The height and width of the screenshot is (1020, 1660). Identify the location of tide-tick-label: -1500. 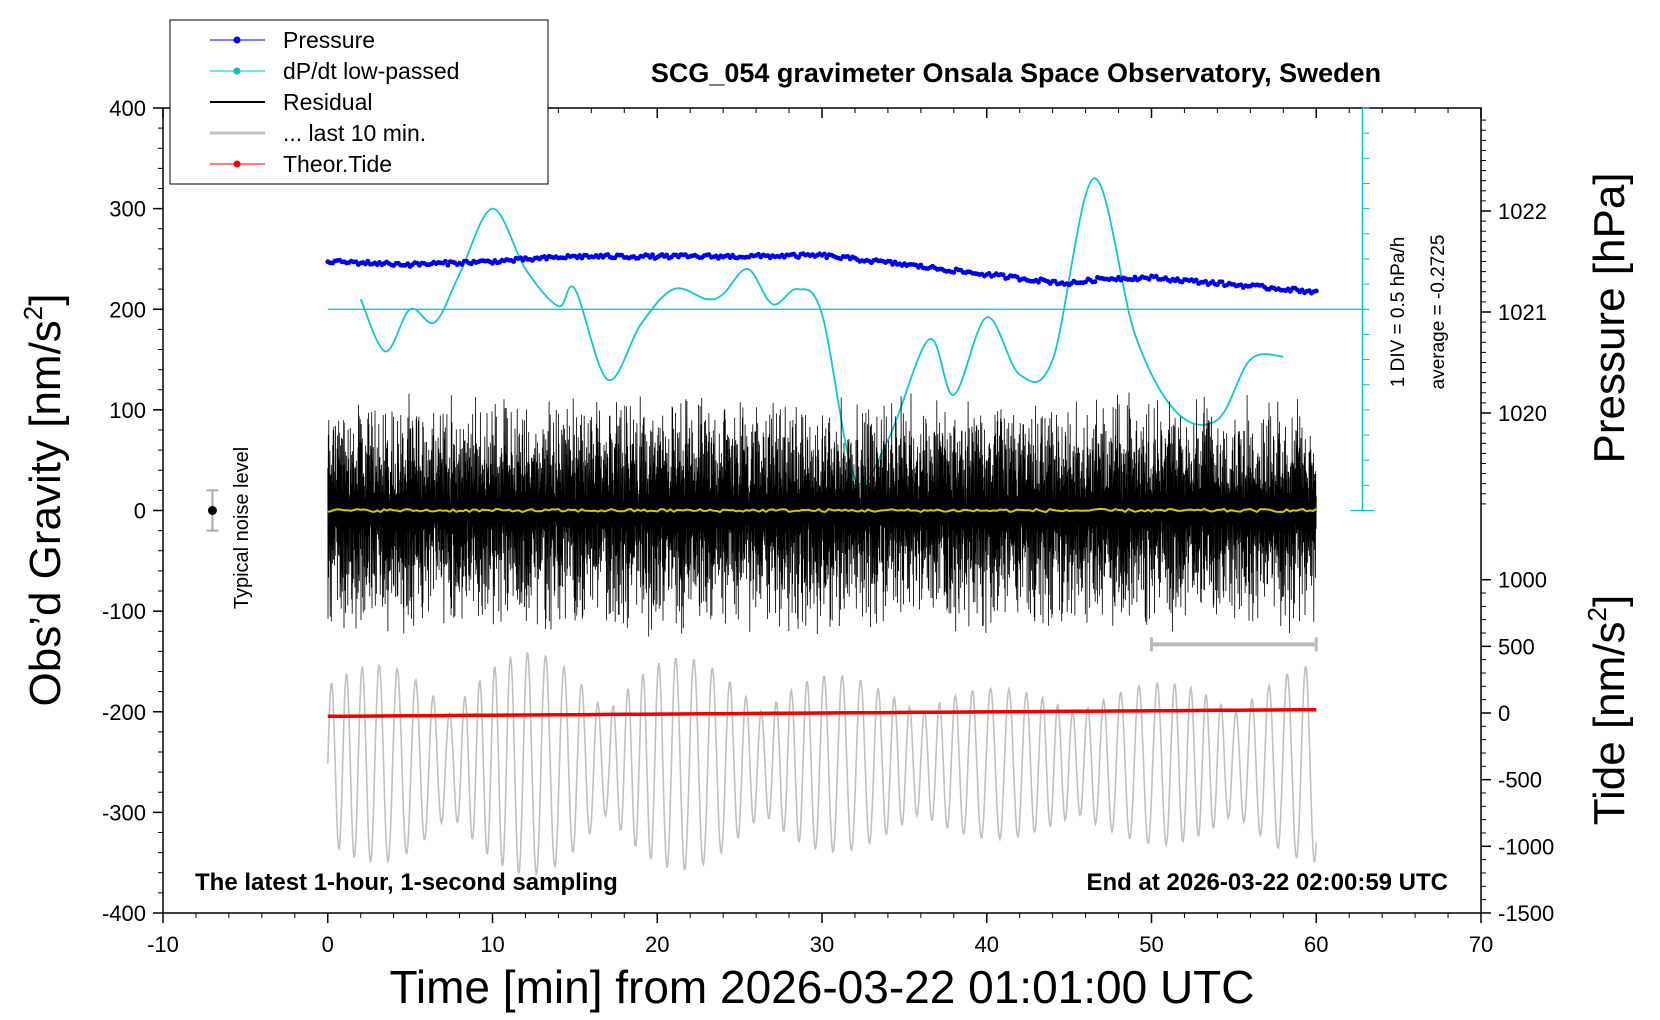
(1526, 913).